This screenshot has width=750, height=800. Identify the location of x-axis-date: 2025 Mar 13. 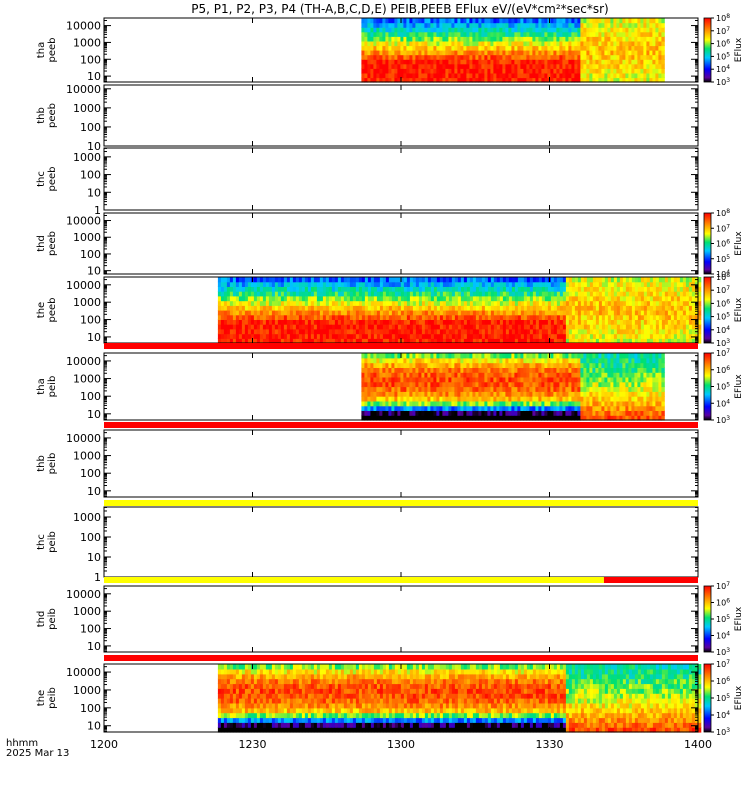
(37, 753).